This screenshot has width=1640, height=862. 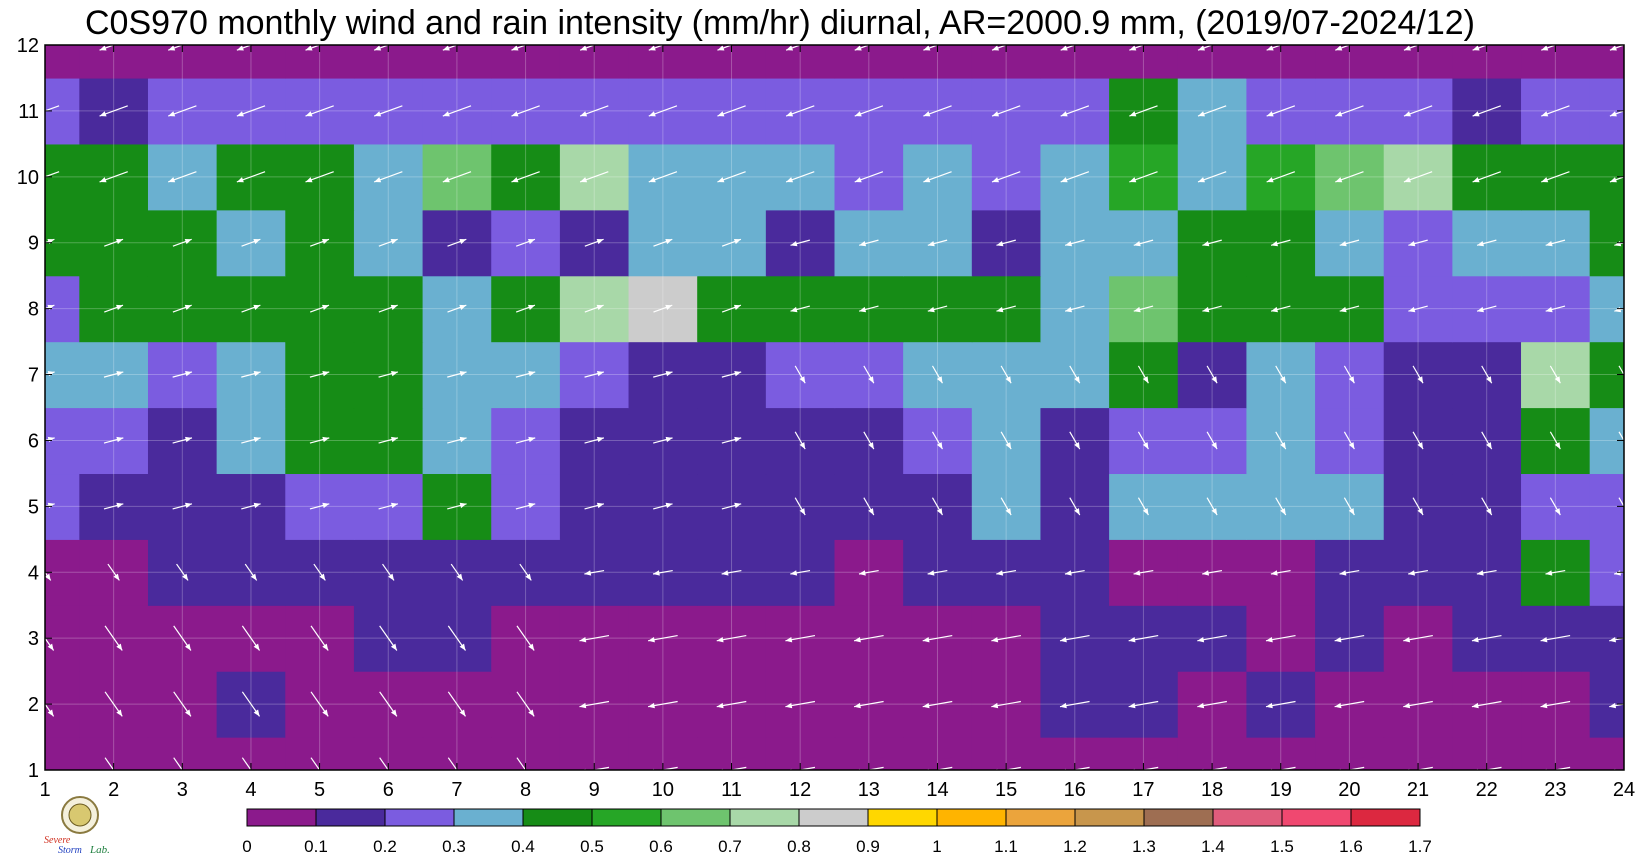 What do you see at coordinates (800, 790) in the screenshot?
I see `x-tick-label: 12` at bounding box center [800, 790].